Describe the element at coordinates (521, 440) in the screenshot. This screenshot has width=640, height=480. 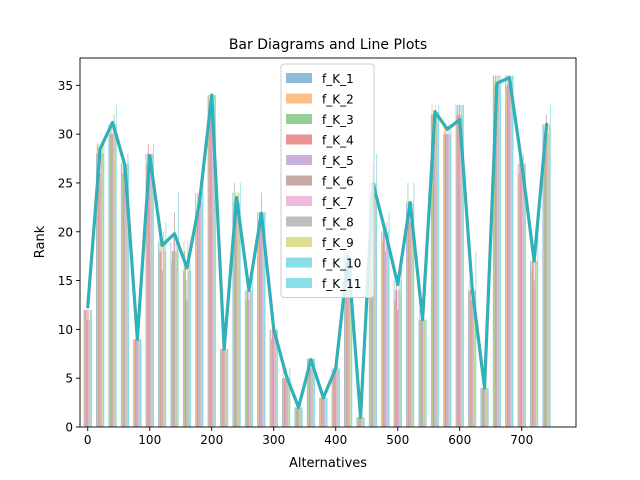
I see `x-tick-label: 700` at that location.